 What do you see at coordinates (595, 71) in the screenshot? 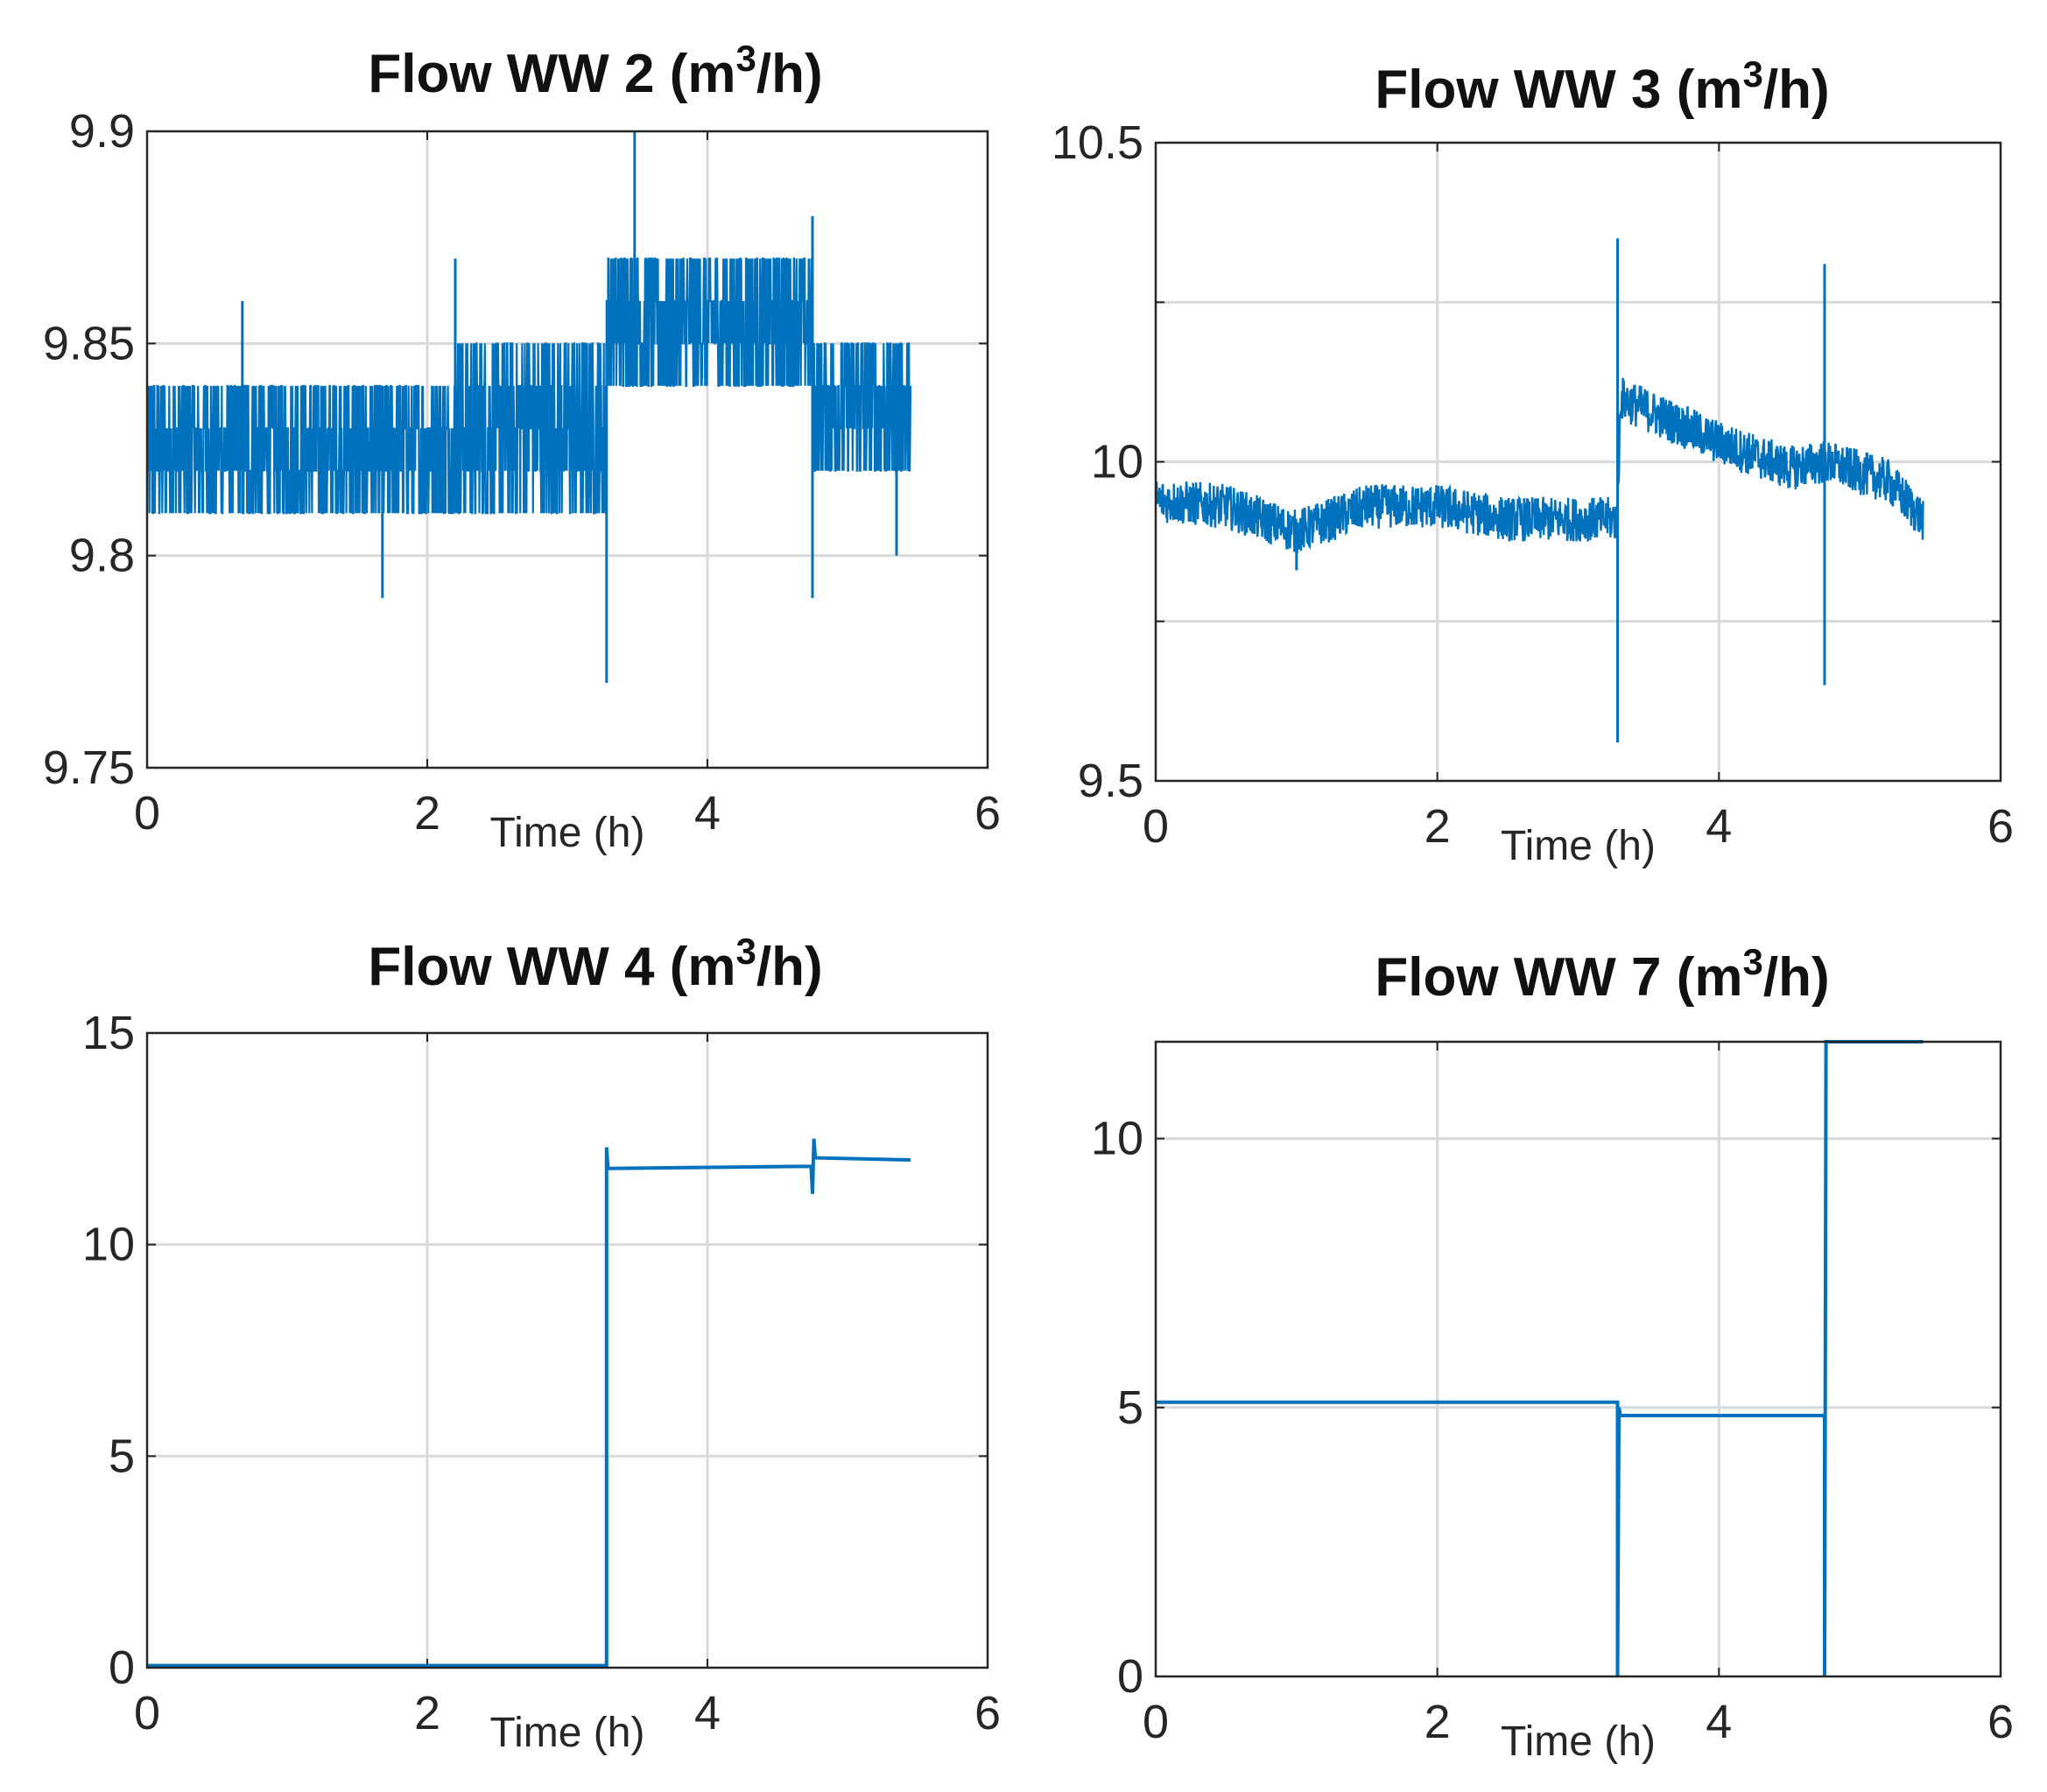
I see `chart-title: Flow WW 2 (m3/h)` at bounding box center [595, 71].